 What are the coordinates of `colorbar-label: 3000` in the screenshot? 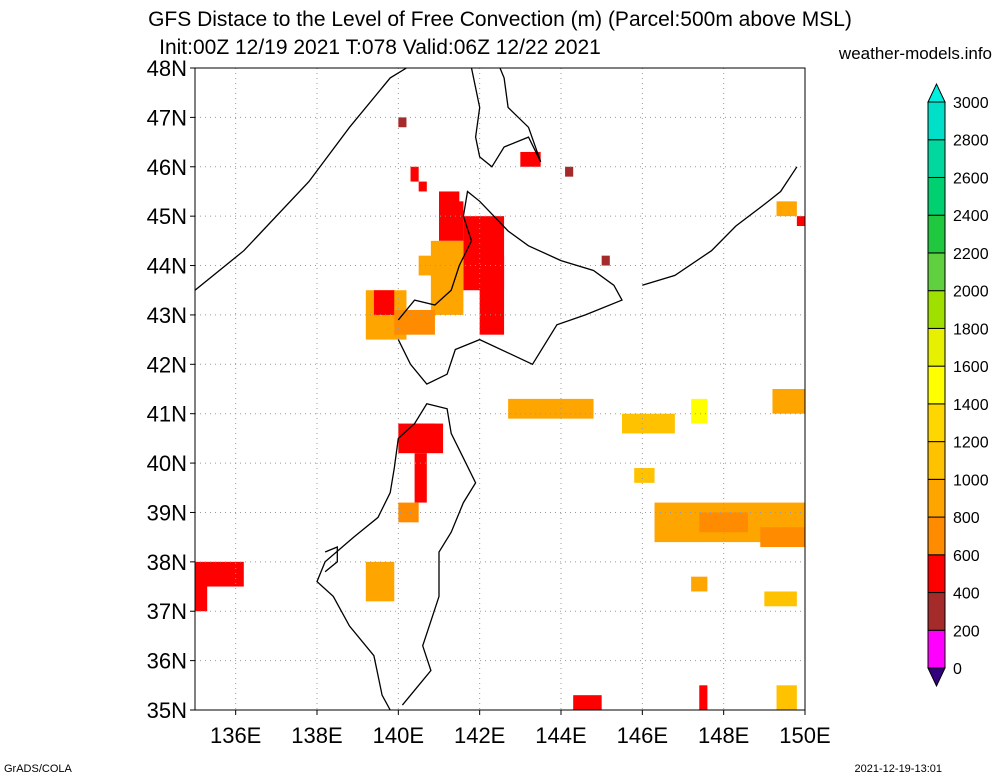 It's located at (971, 103).